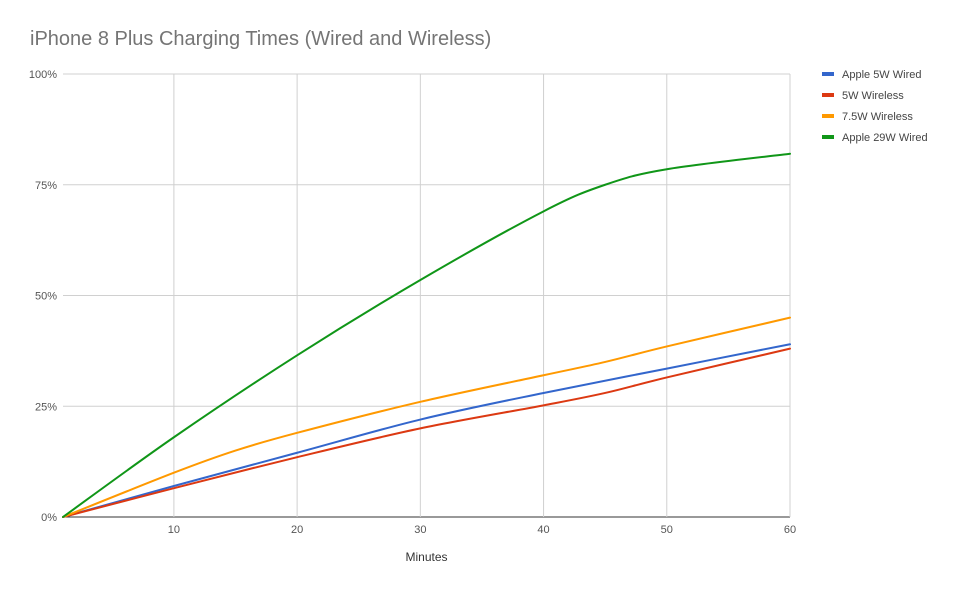  Describe the element at coordinates (174, 530) in the screenshot. I see `x-tick-label: 10` at that location.